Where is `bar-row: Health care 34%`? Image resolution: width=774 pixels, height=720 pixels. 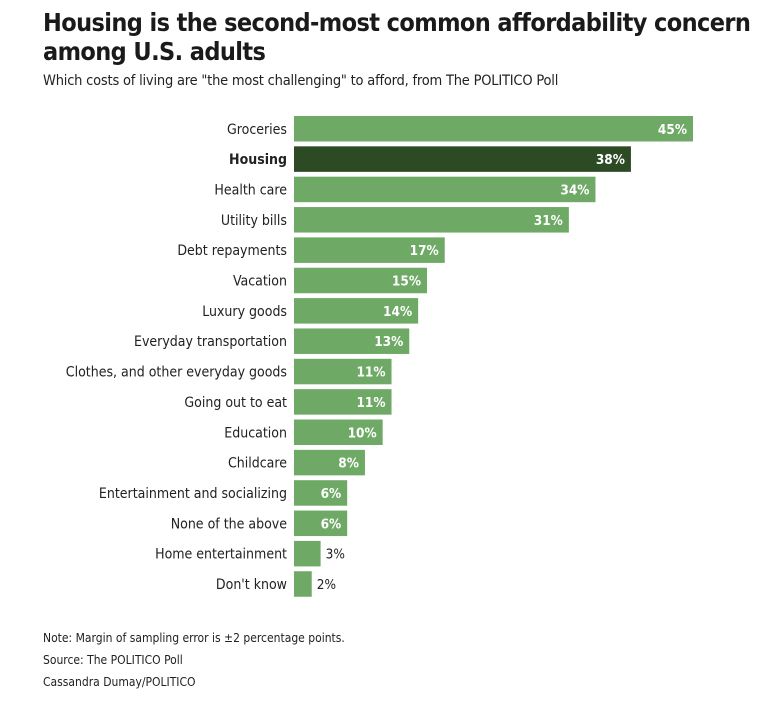 bar-row: Health care 34% is located at coordinates (405, 189).